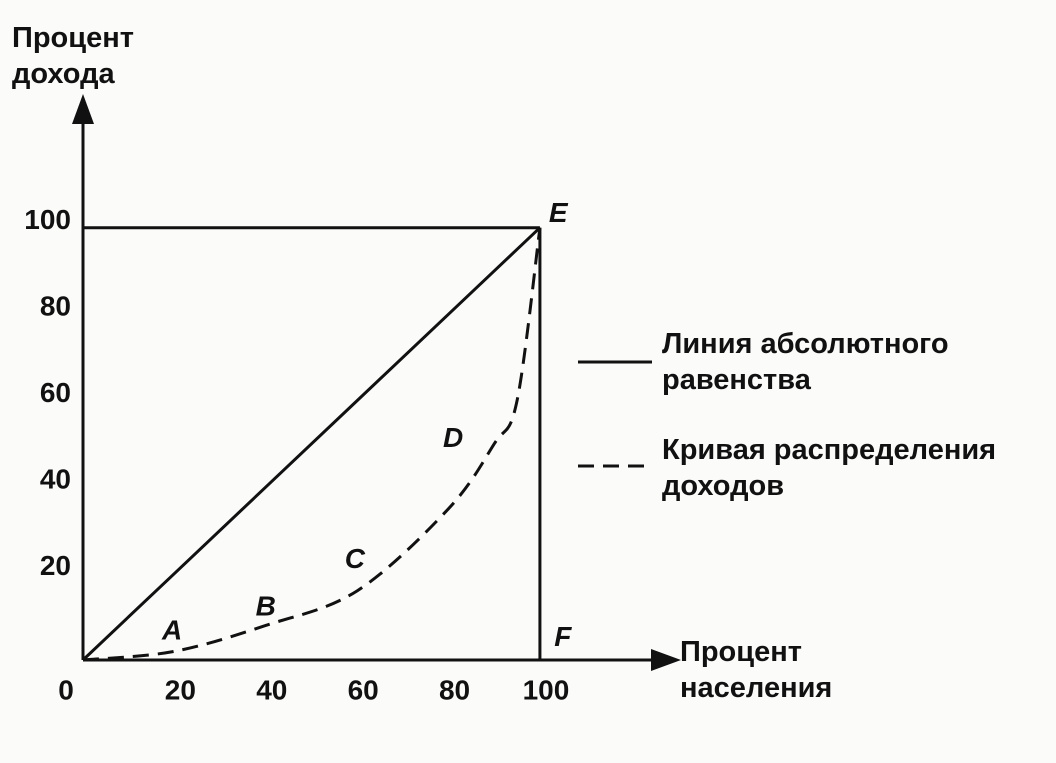 This screenshot has height=763, width=1056. I want to click on x-tick-label: 80, so click(454, 689).